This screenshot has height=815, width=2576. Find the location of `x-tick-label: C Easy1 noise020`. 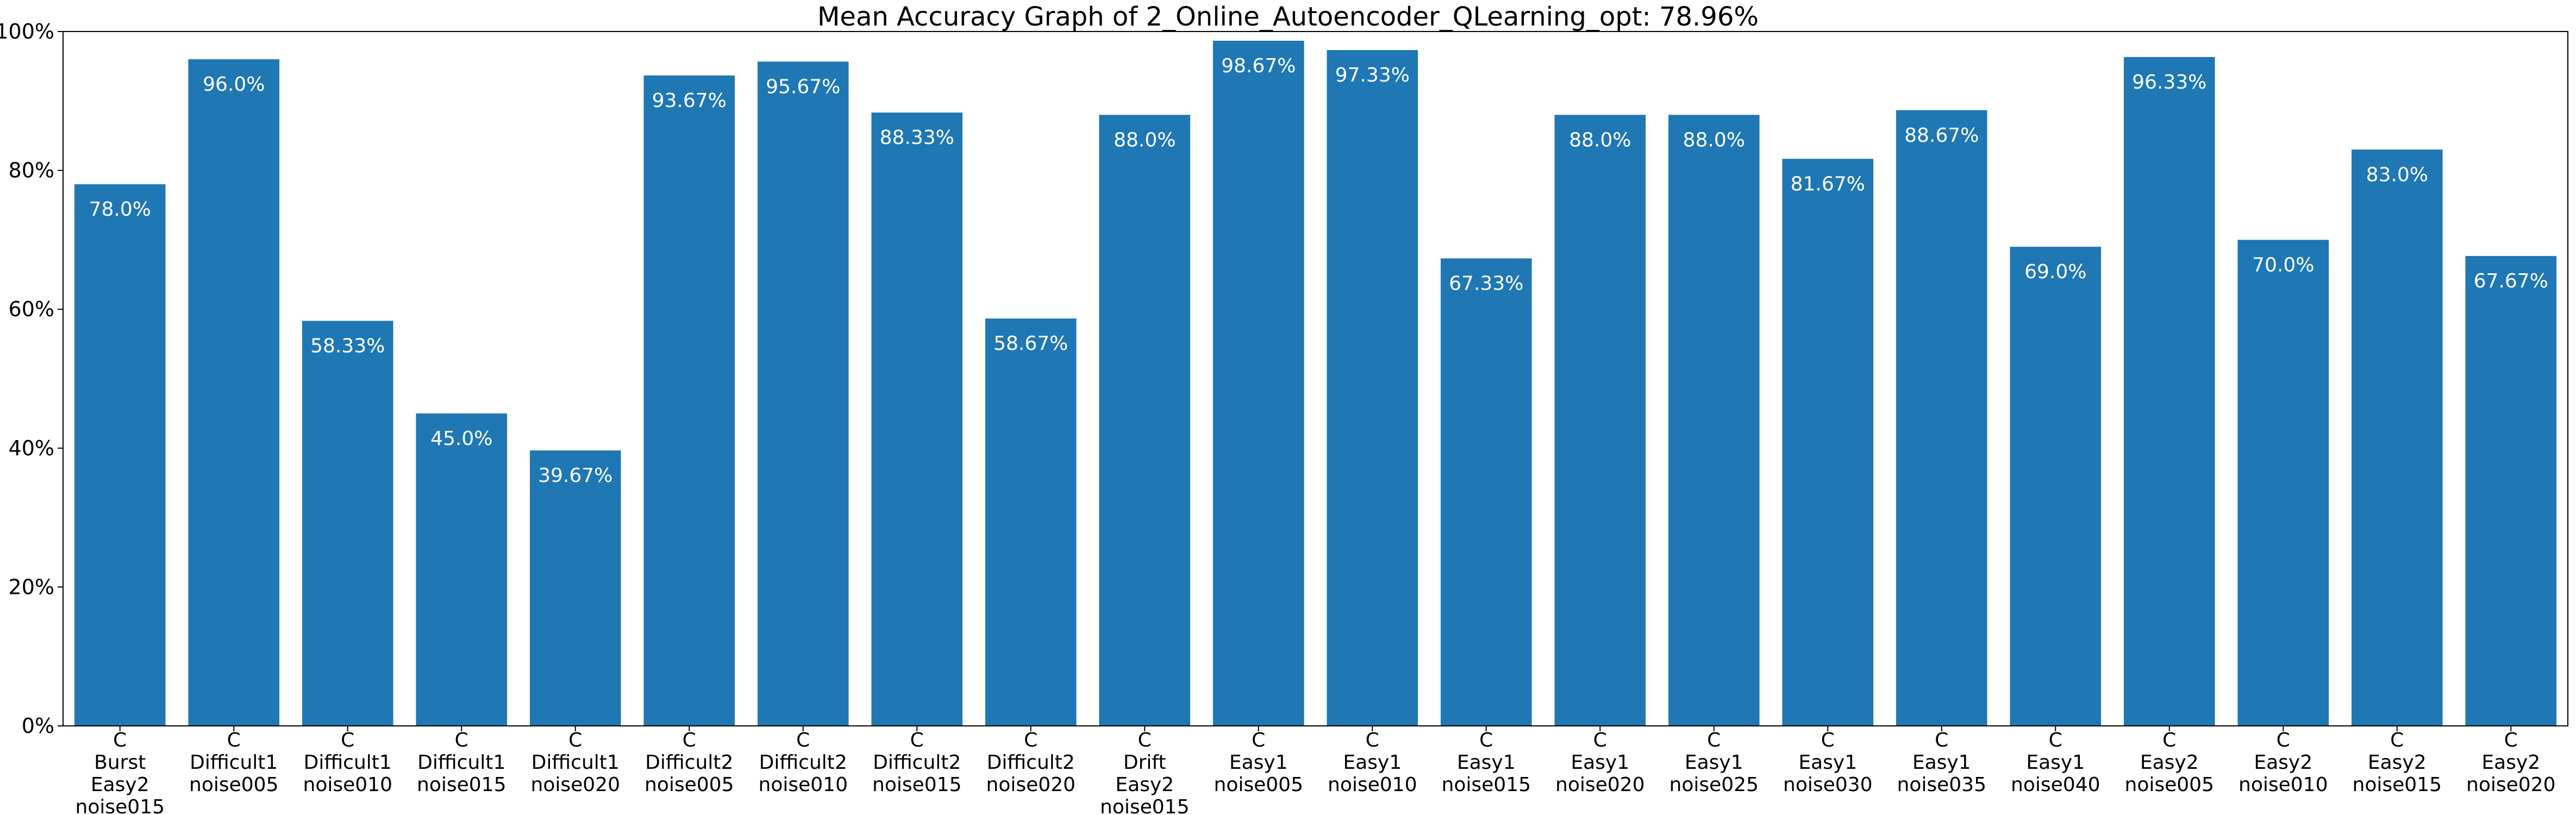

x-tick-label: C Easy1 noise020 is located at coordinates (1600, 763).